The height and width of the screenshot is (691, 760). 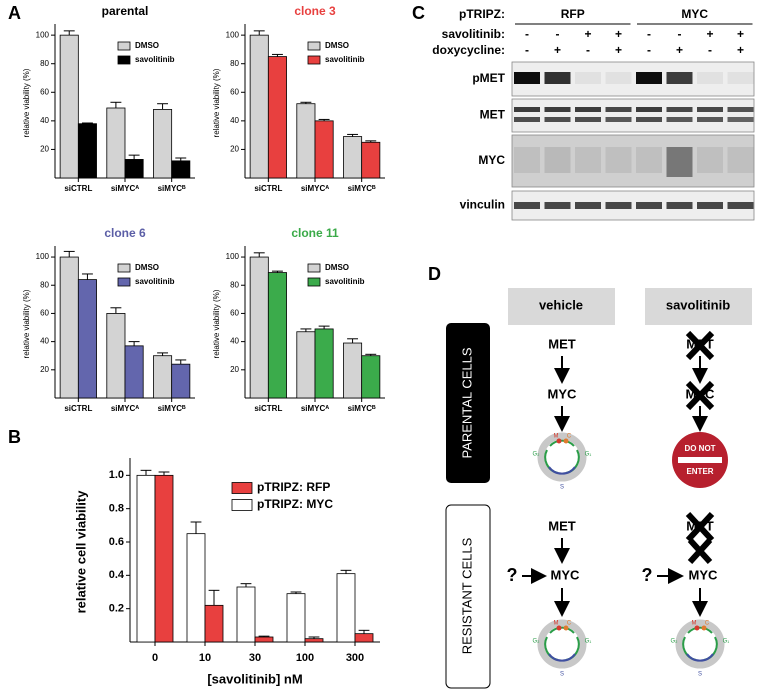 What do you see at coordinates (482, 205) in the screenshot?
I see `band-label: vinculin` at bounding box center [482, 205].